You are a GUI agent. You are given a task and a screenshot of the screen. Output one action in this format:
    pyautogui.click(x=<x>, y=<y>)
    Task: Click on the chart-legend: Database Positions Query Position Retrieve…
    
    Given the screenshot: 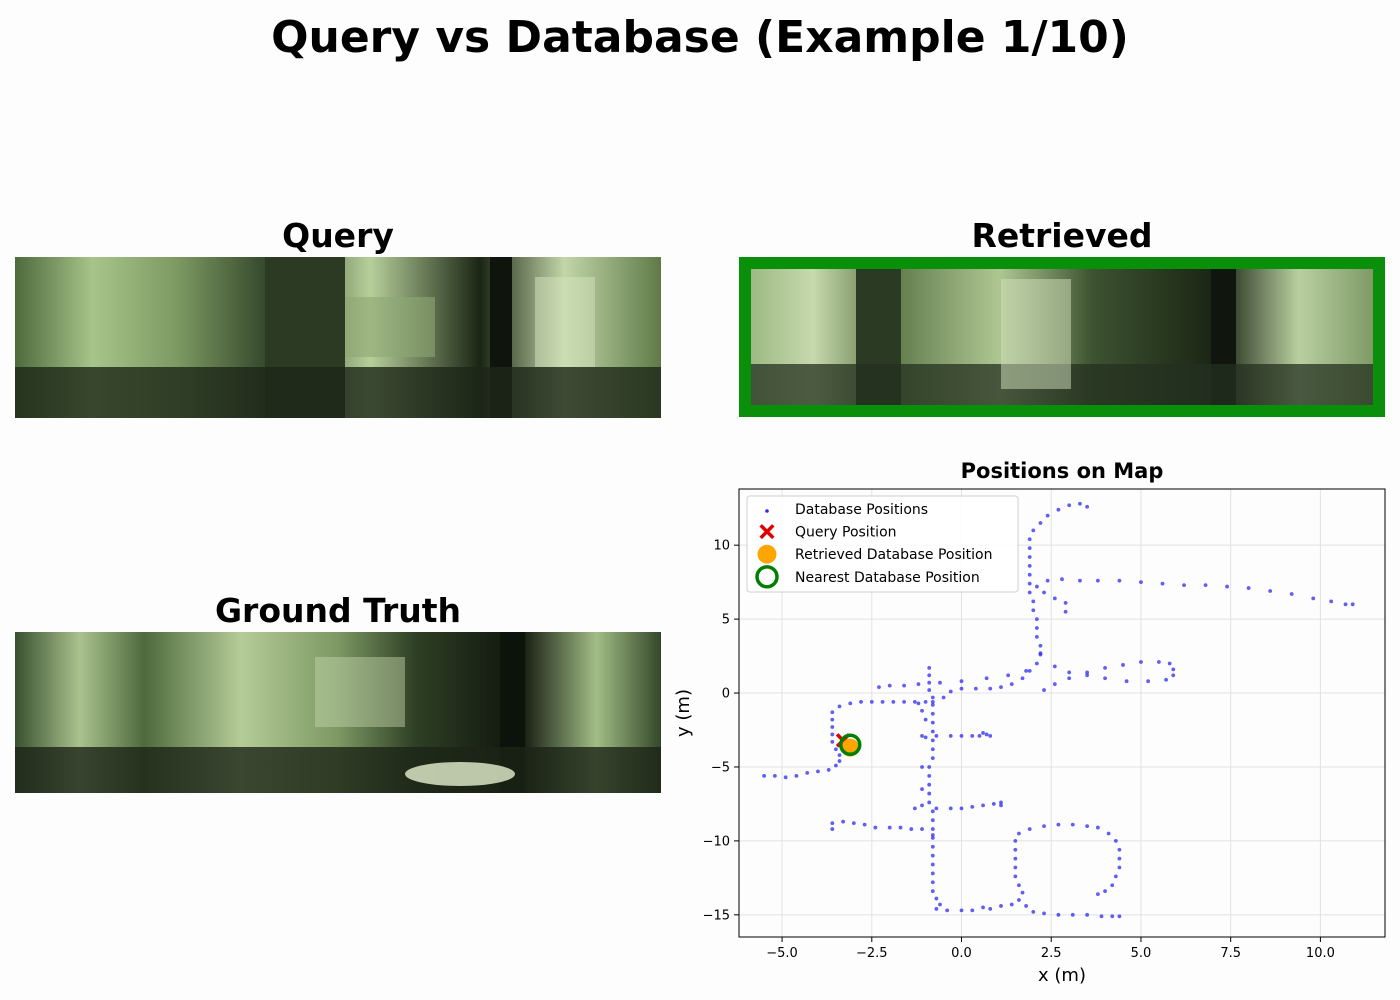 What is the action you would take?
    pyautogui.click(x=882, y=544)
    